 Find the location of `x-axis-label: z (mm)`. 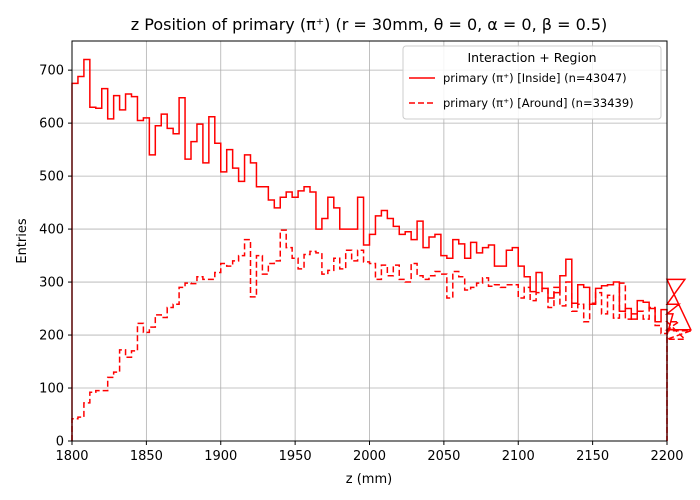

x-axis-label: z (mm) is located at coordinates (369, 479).